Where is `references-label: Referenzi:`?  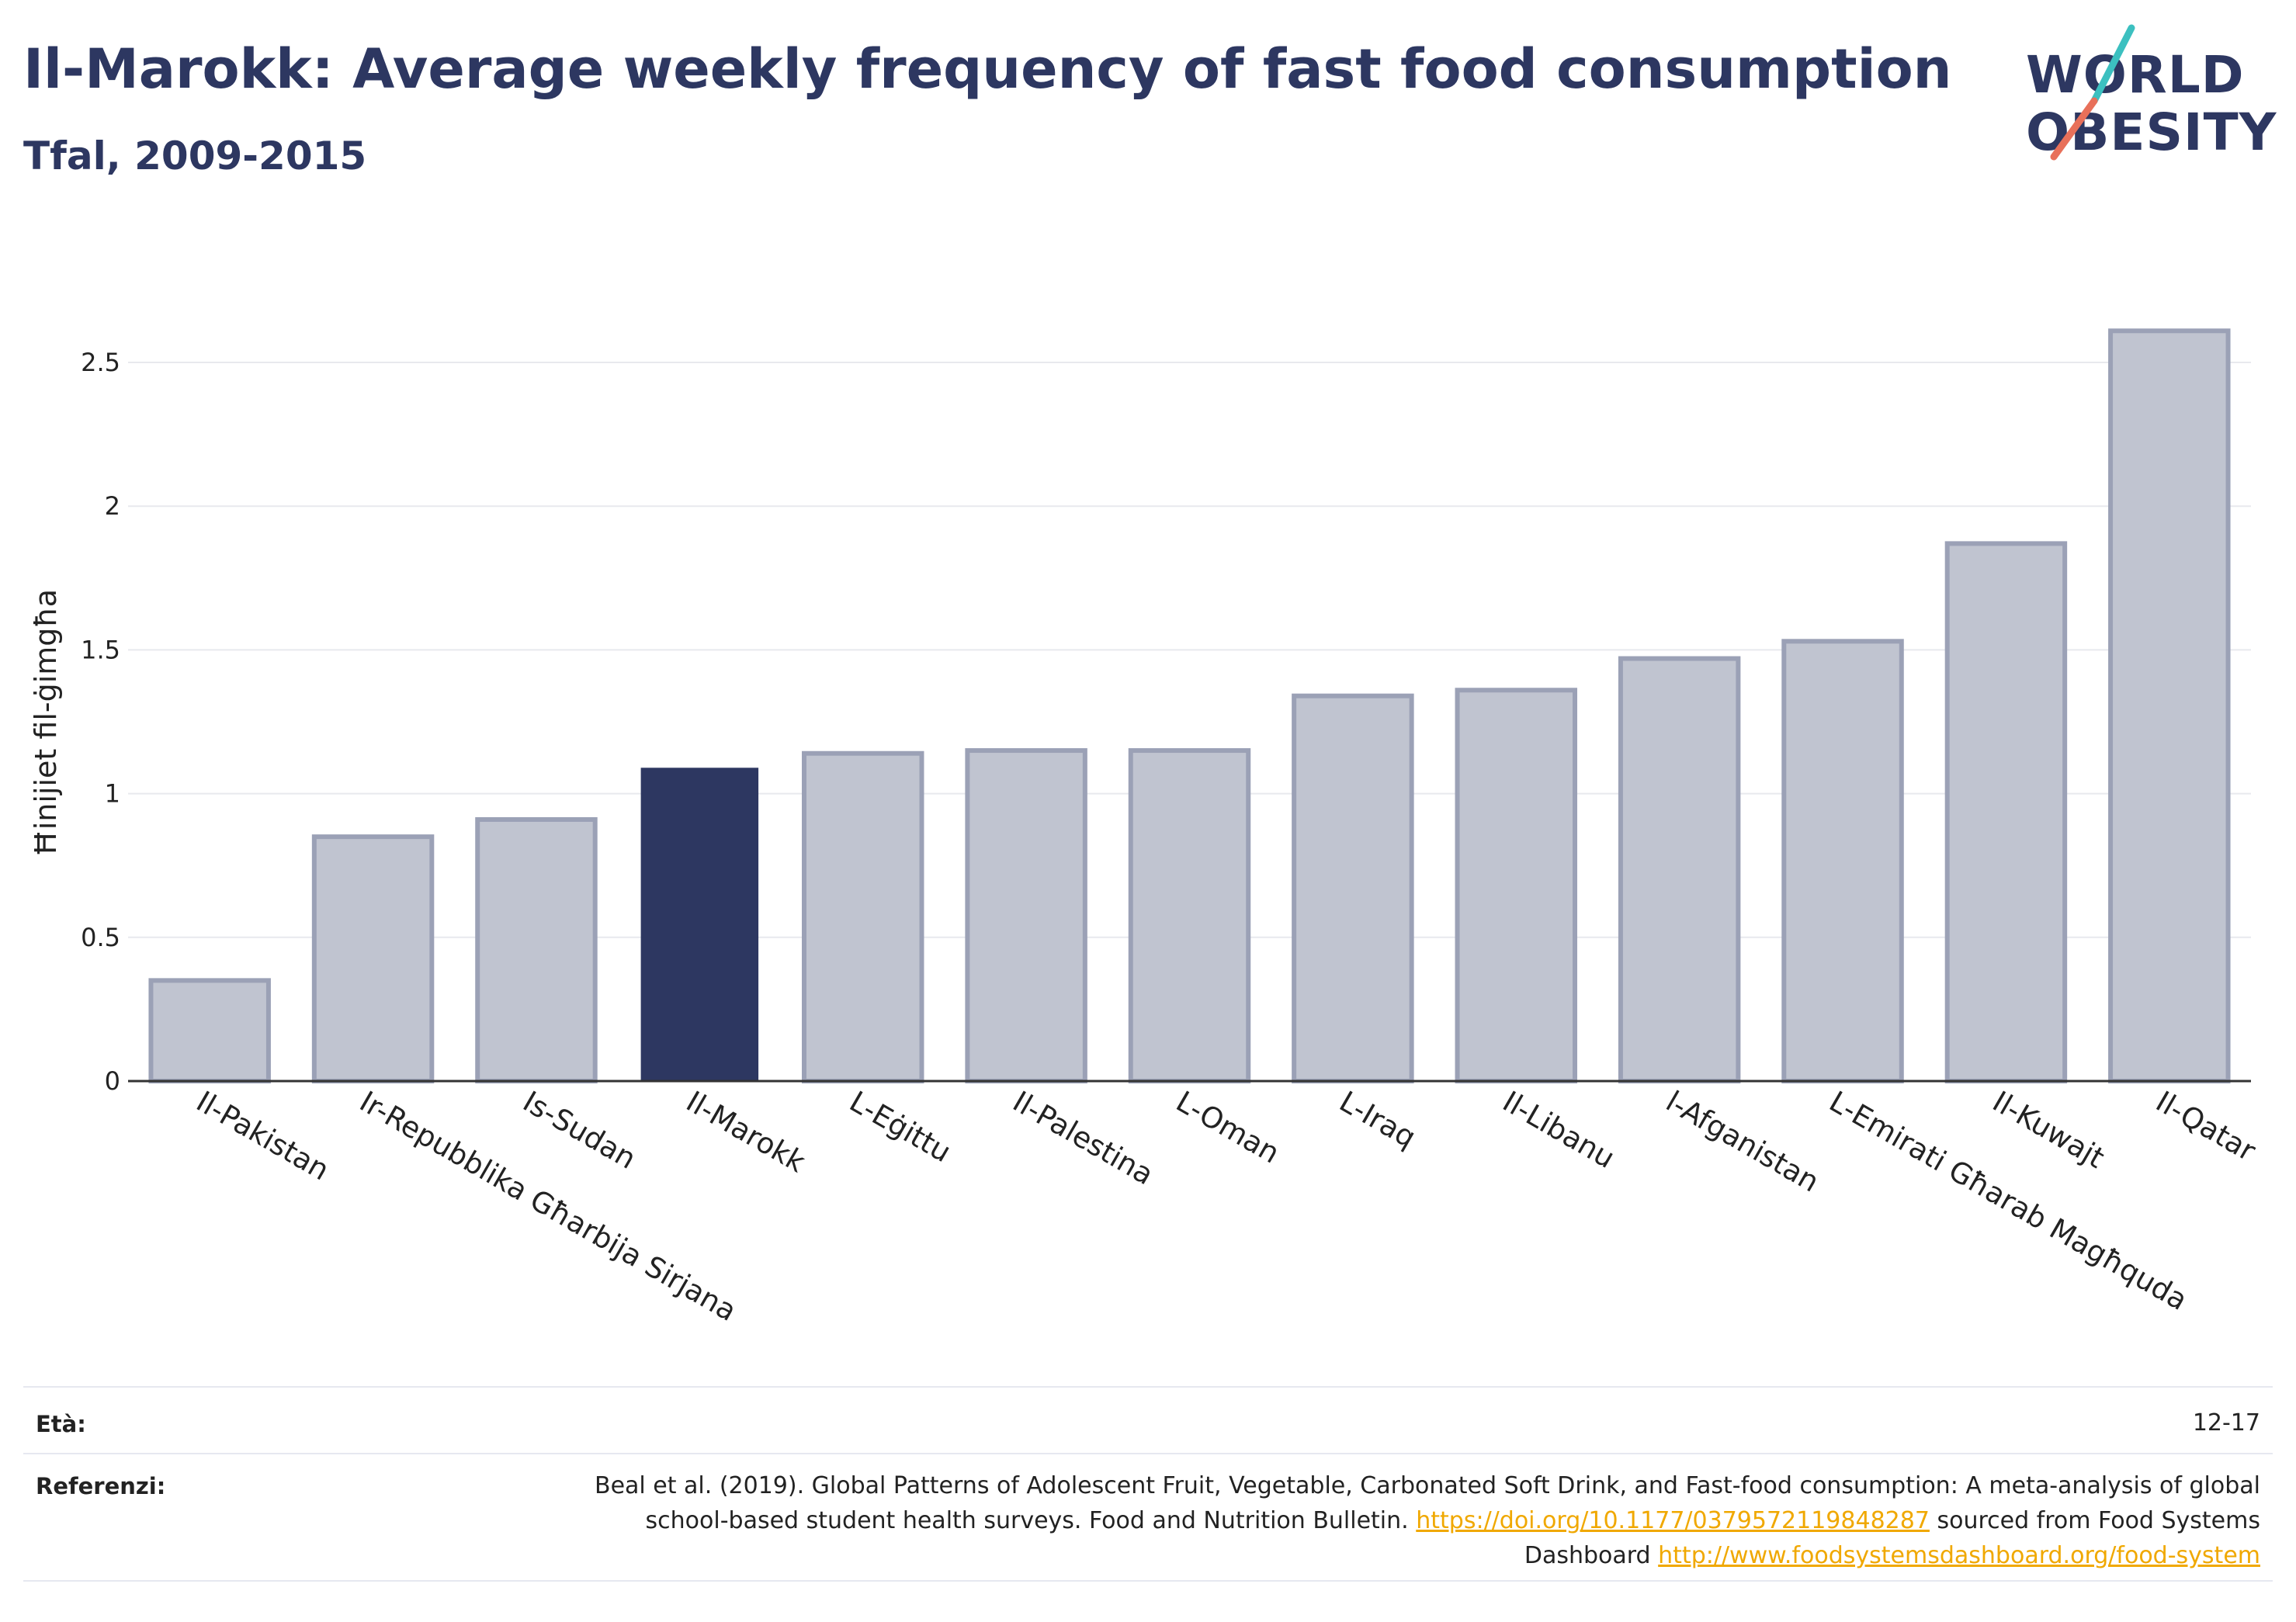
references-label: Referenzi: is located at coordinates (101, 1486).